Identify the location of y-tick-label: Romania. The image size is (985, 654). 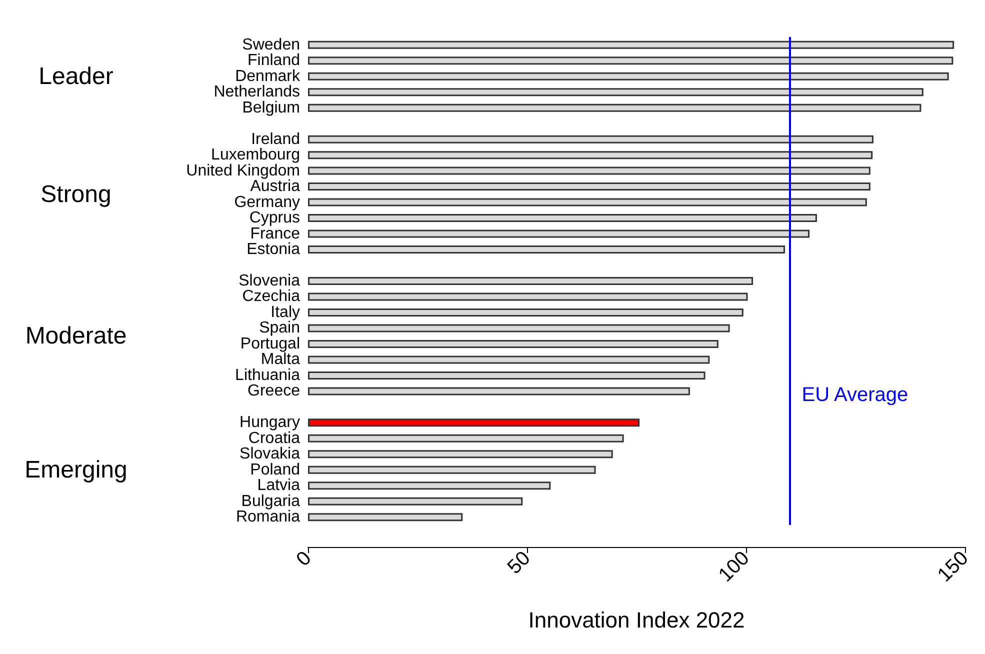
(268, 517).